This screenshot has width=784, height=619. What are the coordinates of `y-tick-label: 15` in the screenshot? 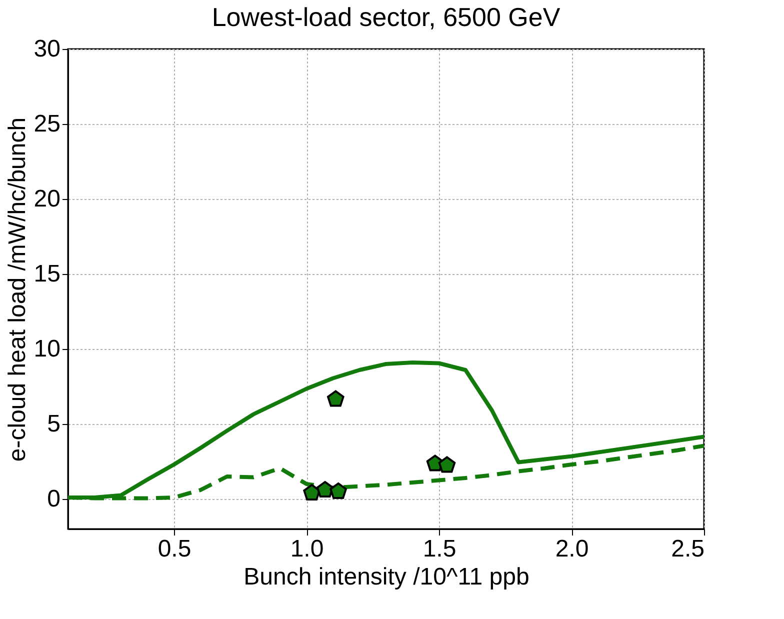 It's located at (47, 274).